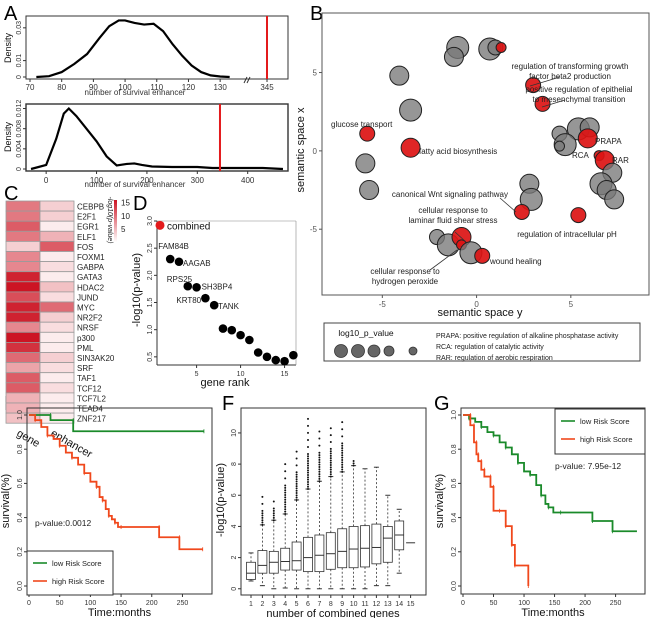 The height and width of the screenshot is (618, 650). What do you see at coordinates (173, 246) in the screenshot?
I see `gene-label: FAM84B` at bounding box center [173, 246].